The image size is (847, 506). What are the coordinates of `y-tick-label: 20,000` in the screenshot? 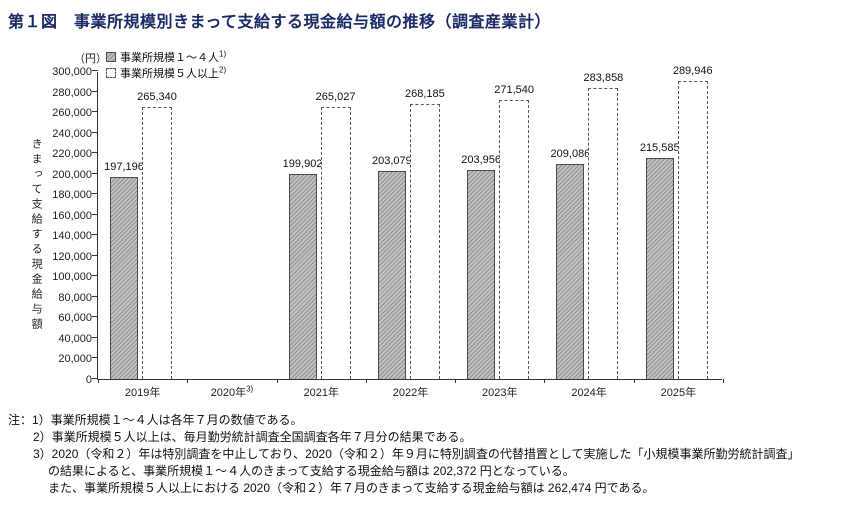 It's located at (75, 359).